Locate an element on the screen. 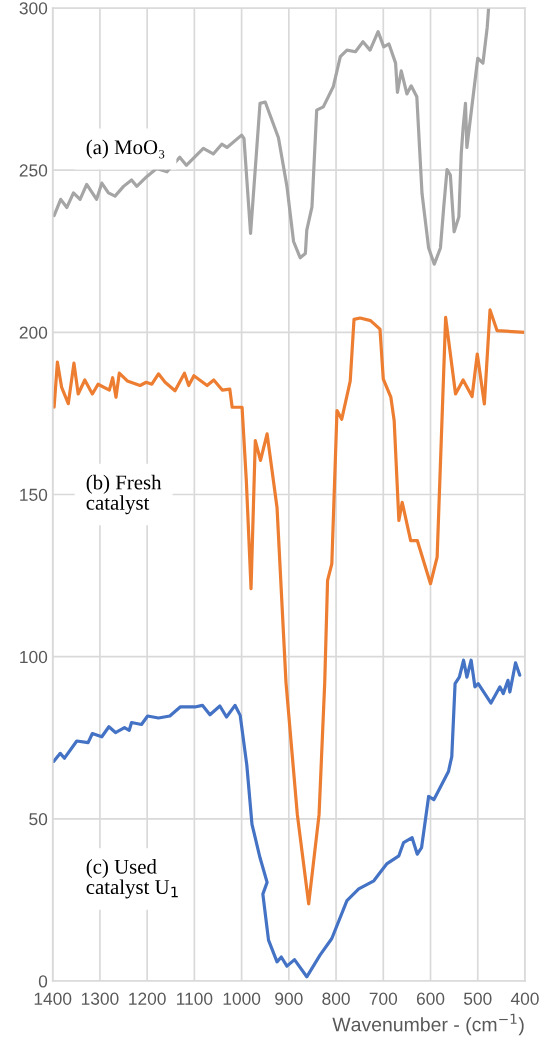 The height and width of the screenshot is (1050, 546). y-tick-label: 200 is located at coordinates (33, 332).